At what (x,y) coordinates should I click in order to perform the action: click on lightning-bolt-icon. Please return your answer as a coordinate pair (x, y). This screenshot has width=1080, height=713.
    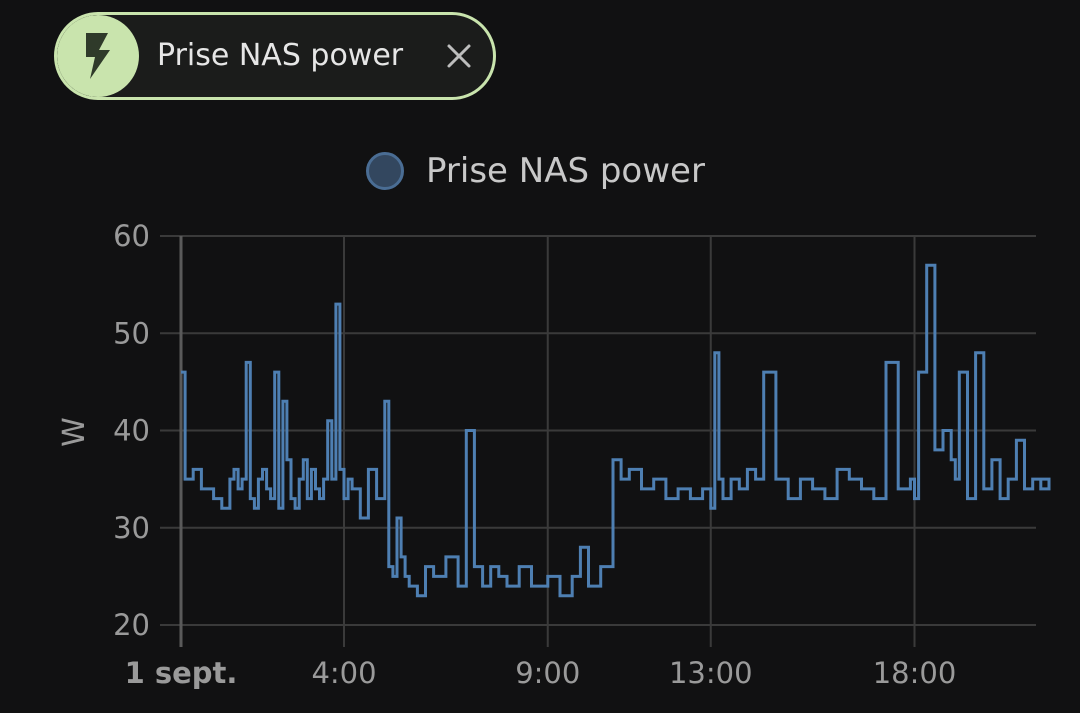
    Looking at the image, I should click on (98, 56).